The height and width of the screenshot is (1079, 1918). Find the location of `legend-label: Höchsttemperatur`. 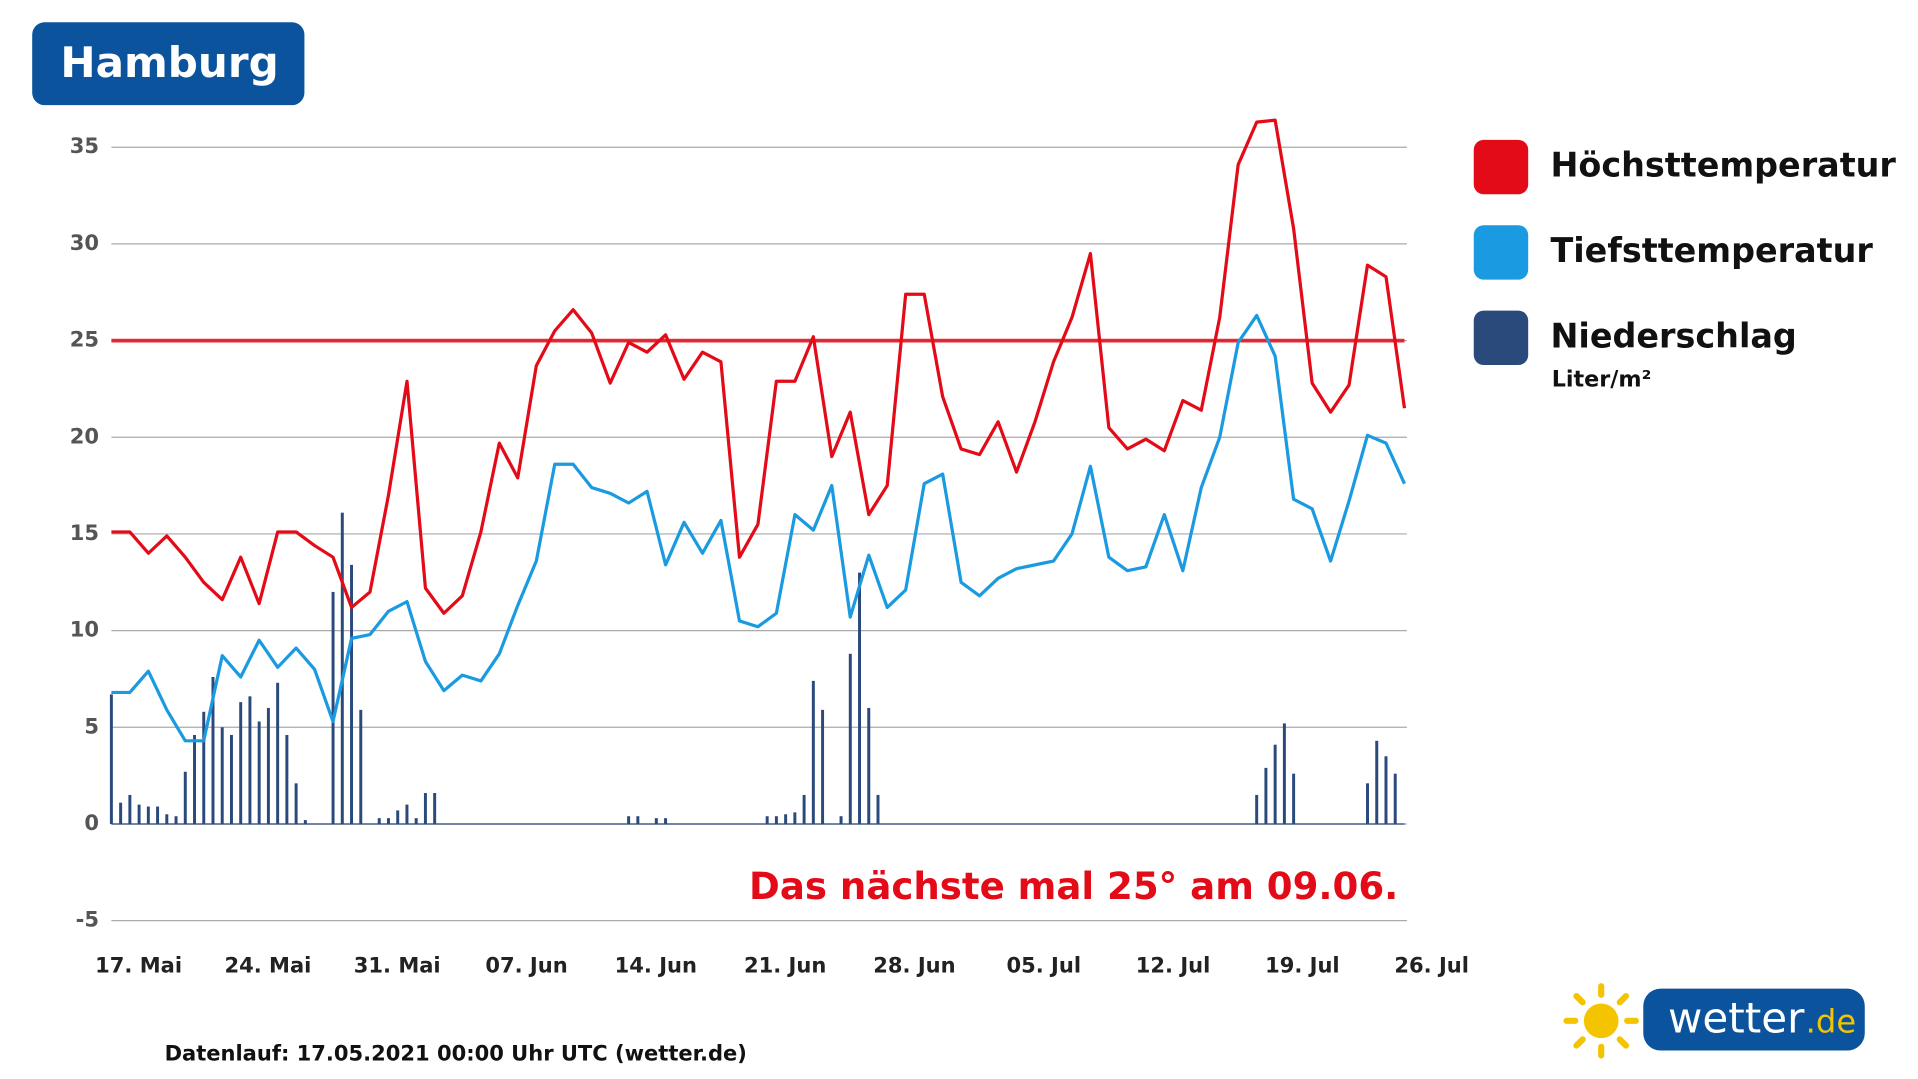

legend-label: Höchsttemperatur is located at coordinates (1723, 165).